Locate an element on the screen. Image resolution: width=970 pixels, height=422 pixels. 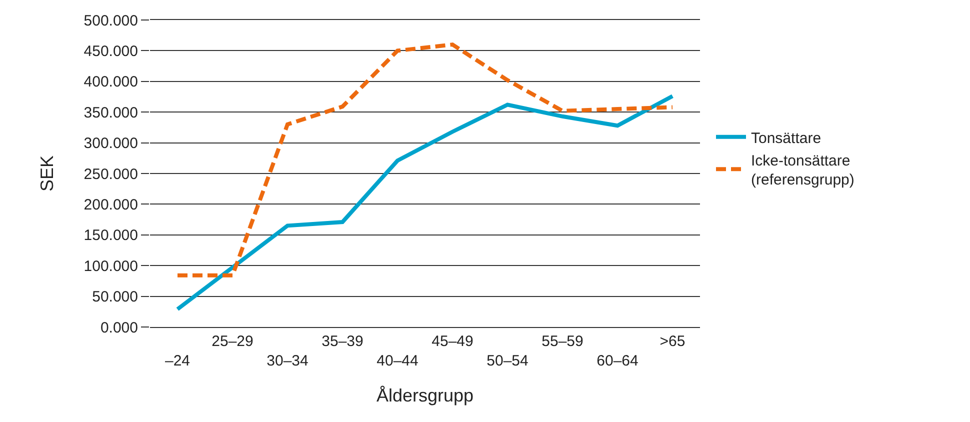
x-tick-label: 35–39 is located at coordinates (343, 341).